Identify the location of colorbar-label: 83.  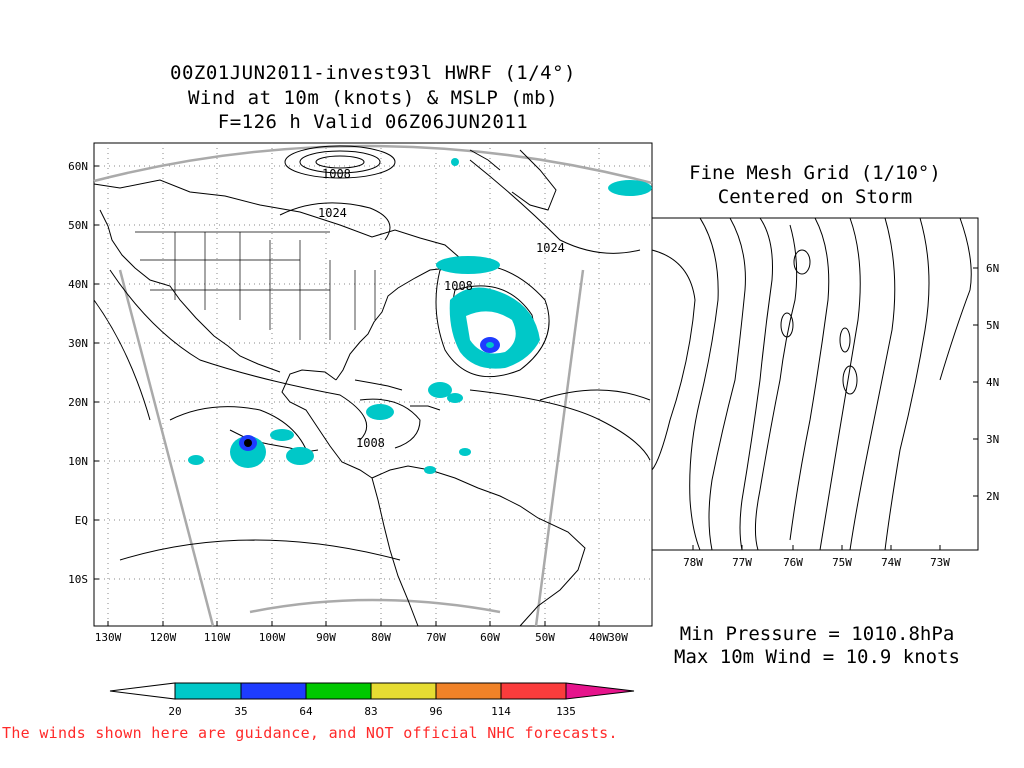
(370, 711).